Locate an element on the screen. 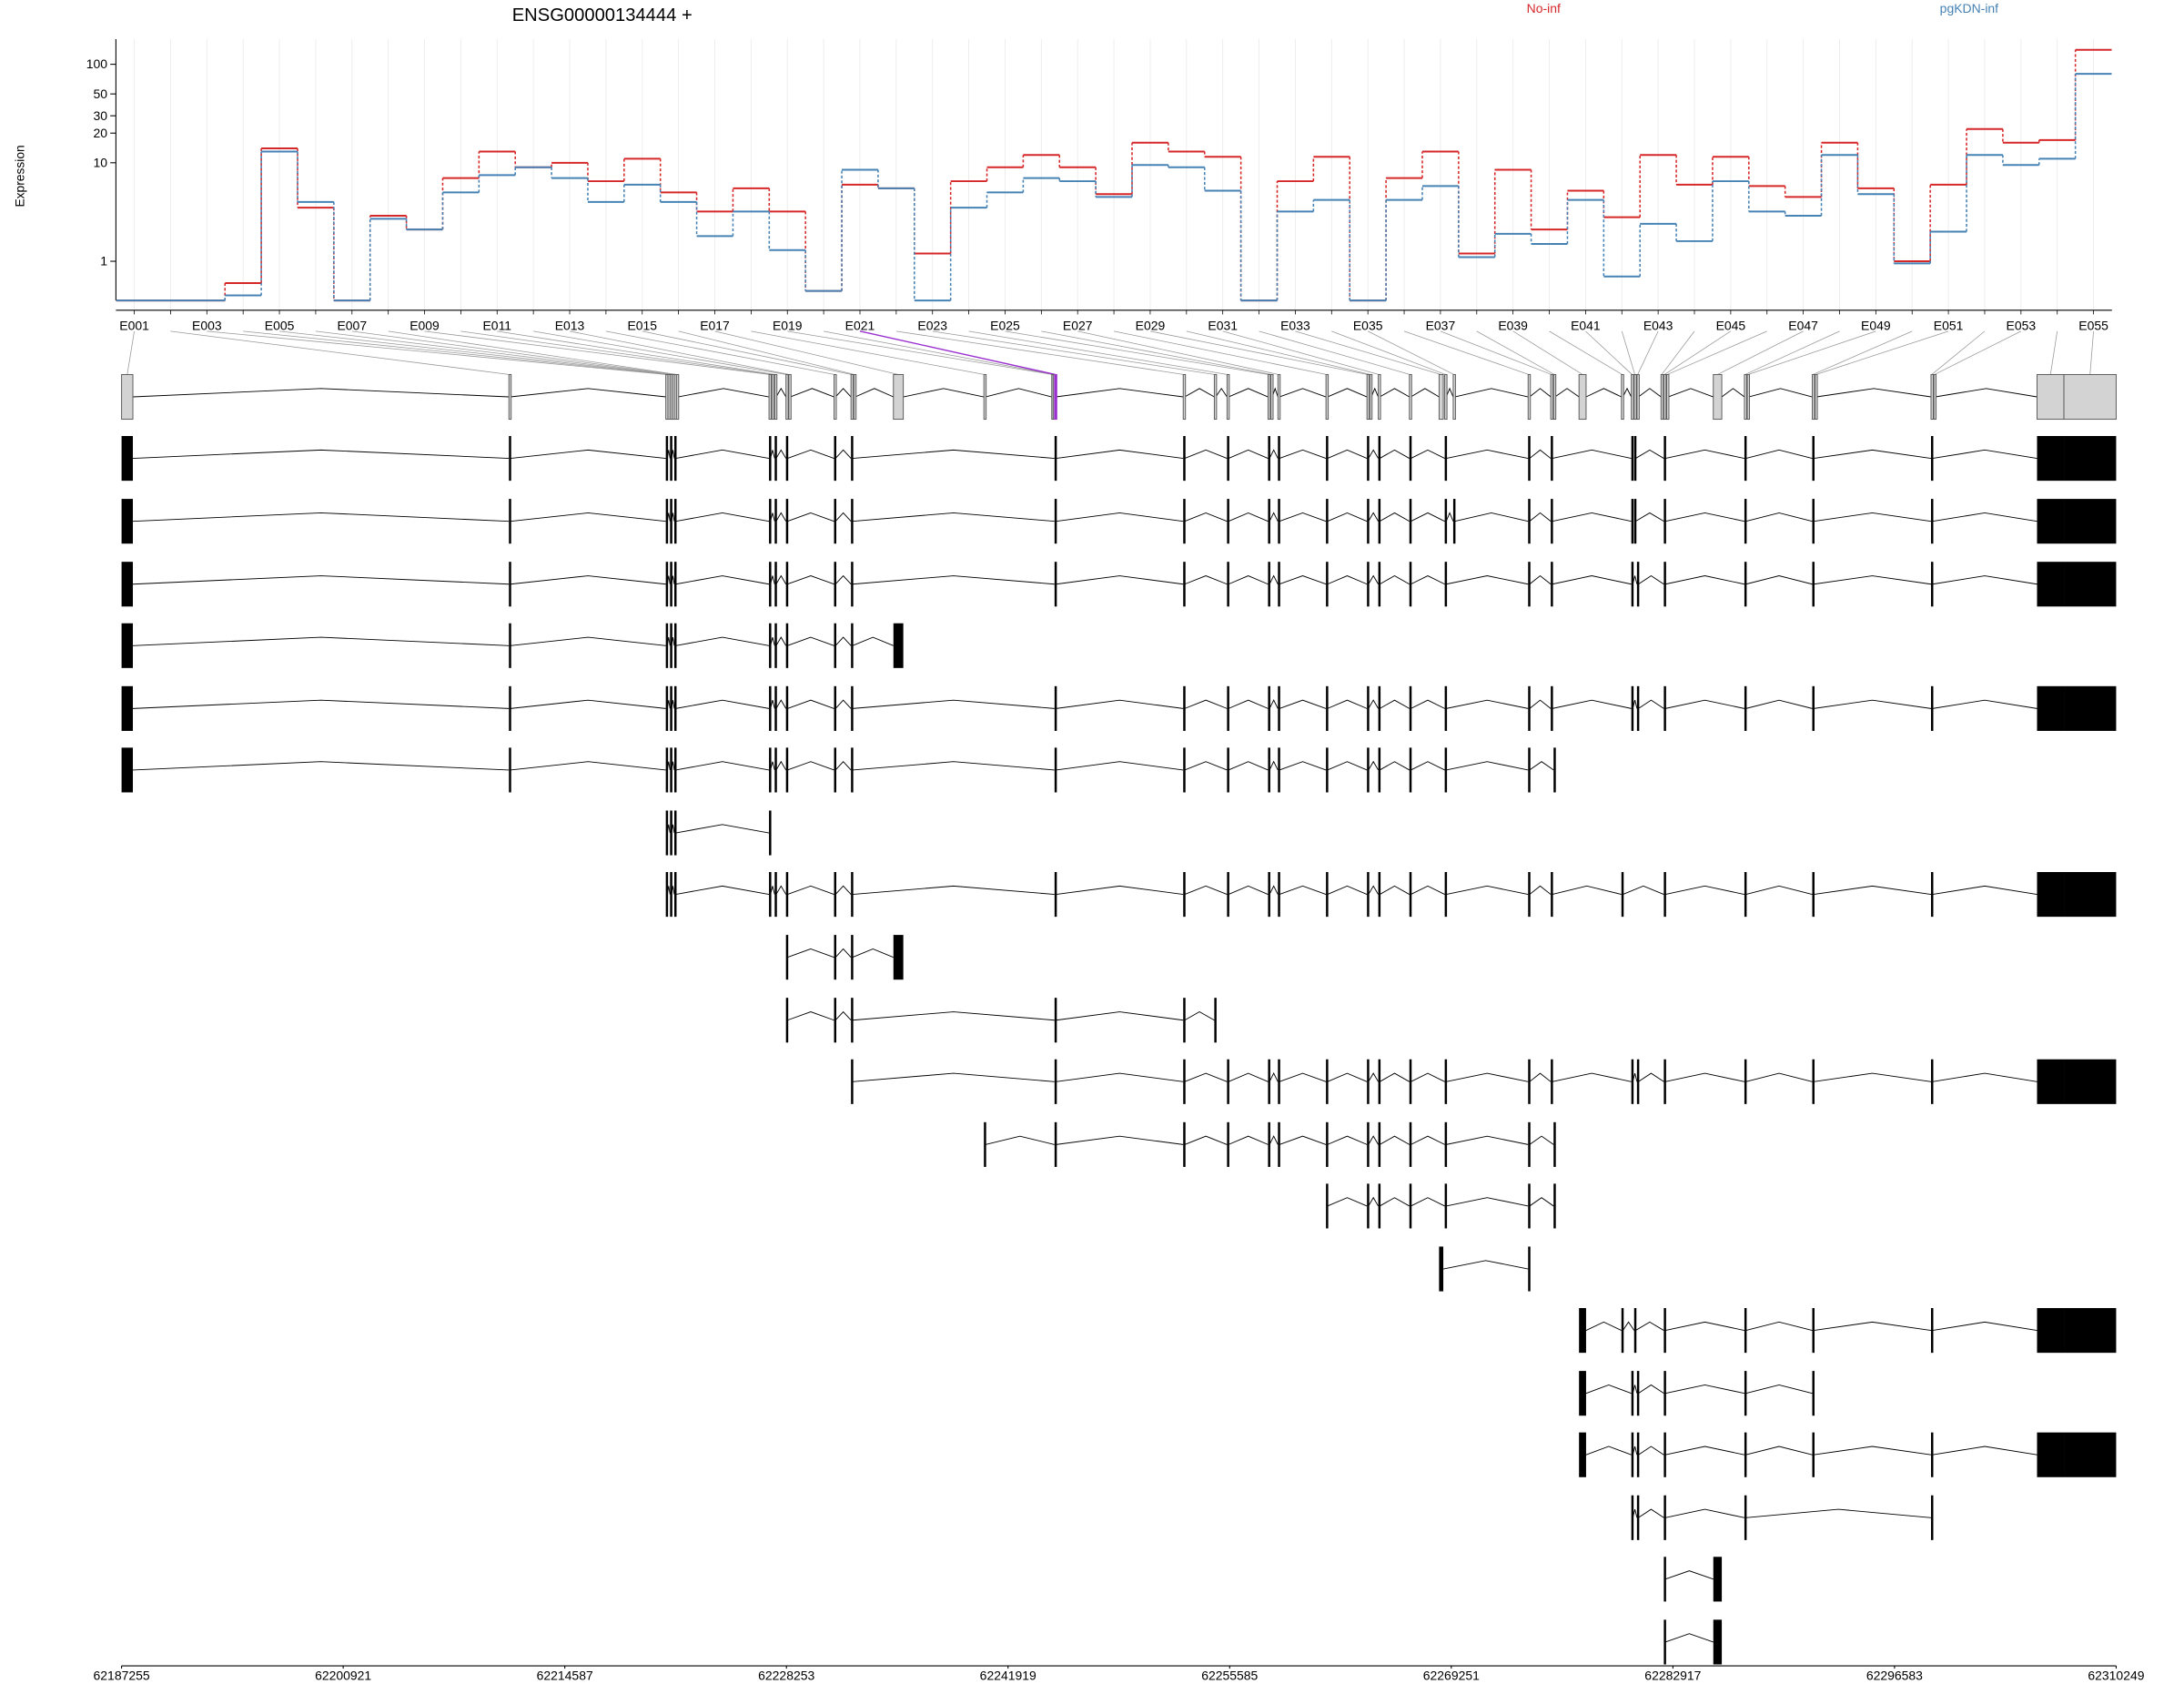 Image resolution: width=2184 pixels, height=1684 pixels. x-tick-label: E049 is located at coordinates (1876, 325).